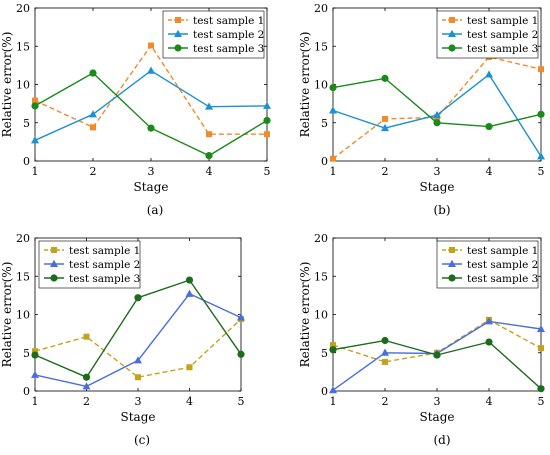 The image size is (550, 455). Describe the element at coordinates (155, 210) in the screenshot. I see `panel-caption: (a)` at that location.